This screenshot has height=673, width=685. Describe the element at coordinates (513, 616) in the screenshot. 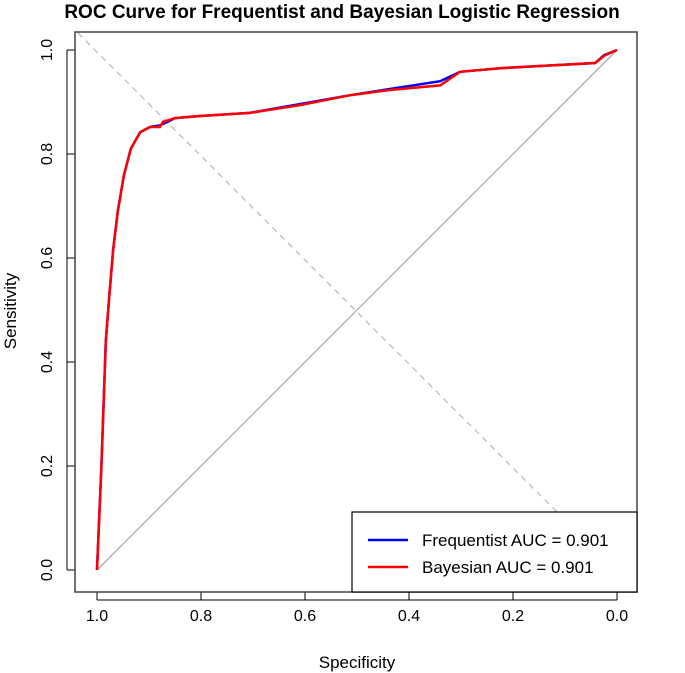

I see `x-tick-label: 0.2` at that location.